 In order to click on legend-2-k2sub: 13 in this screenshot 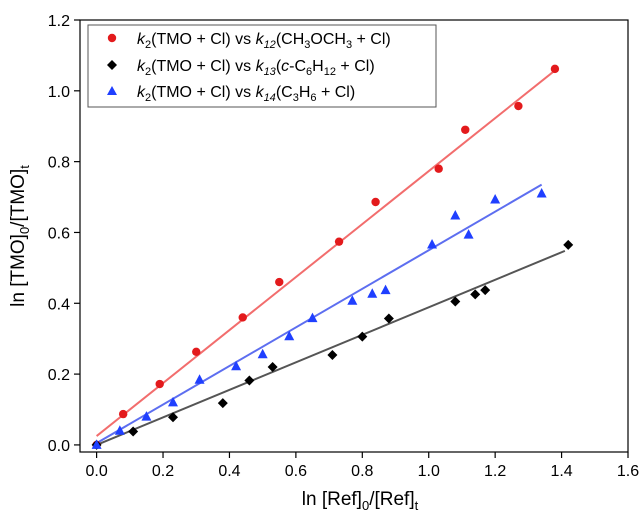, I will do `click(270, 72)`.